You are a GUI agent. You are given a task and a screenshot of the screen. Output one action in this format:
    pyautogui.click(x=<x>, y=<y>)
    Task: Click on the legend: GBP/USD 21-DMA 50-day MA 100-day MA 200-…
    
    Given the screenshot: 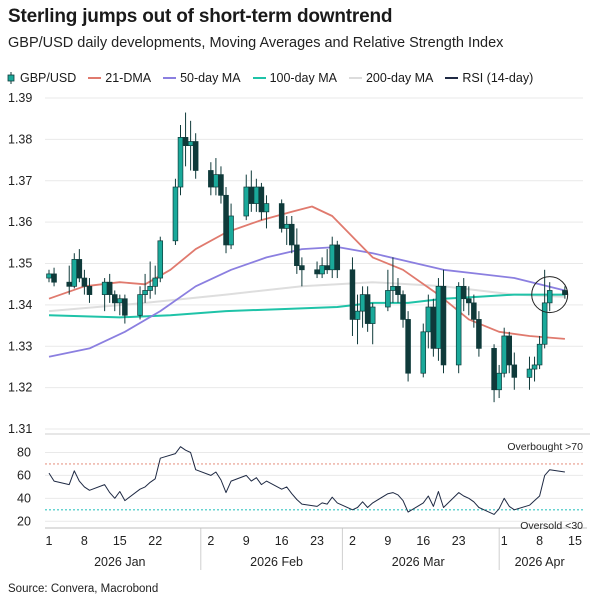 What is the action you would take?
    pyautogui.click(x=275, y=78)
    